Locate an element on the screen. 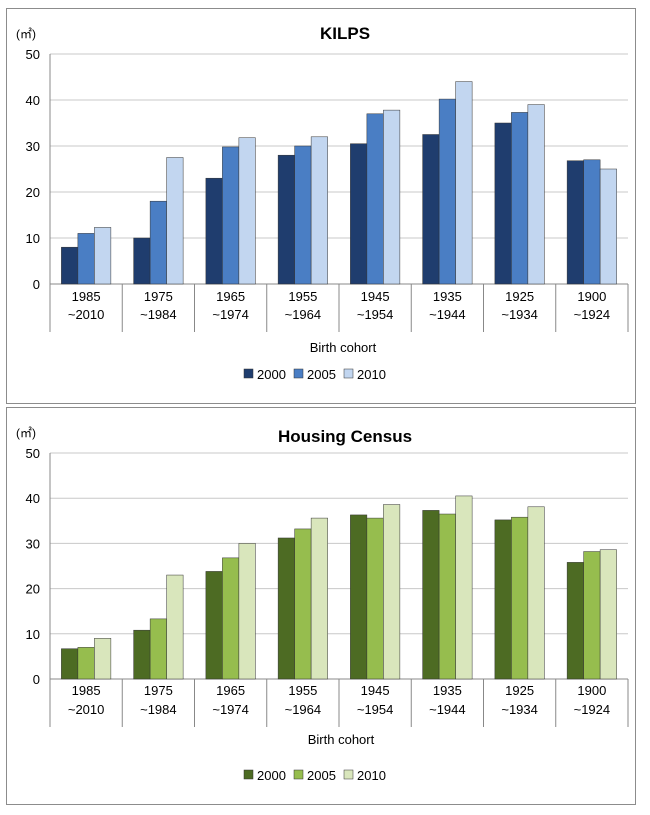 The width and height of the screenshot is (650, 815). x-tick-label: 1945 is located at coordinates (375, 296).